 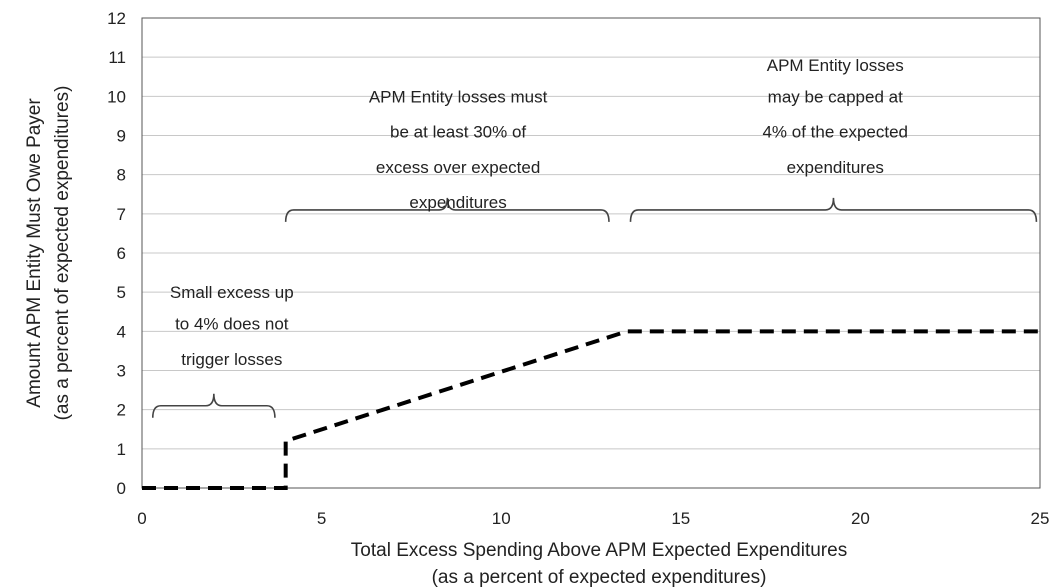 What do you see at coordinates (458, 96) in the screenshot?
I see `annotation-text: APM Entity losses must` at bounding box center [458, 96].